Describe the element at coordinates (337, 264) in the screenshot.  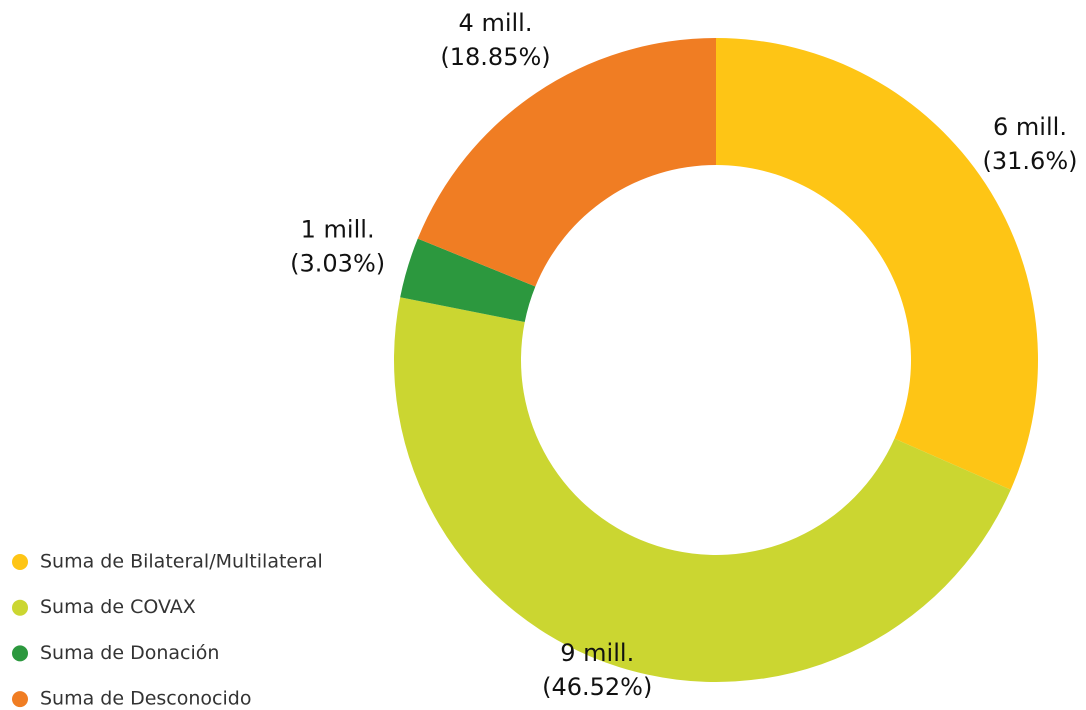
I see `percent-label: (3.03%)` at that location.